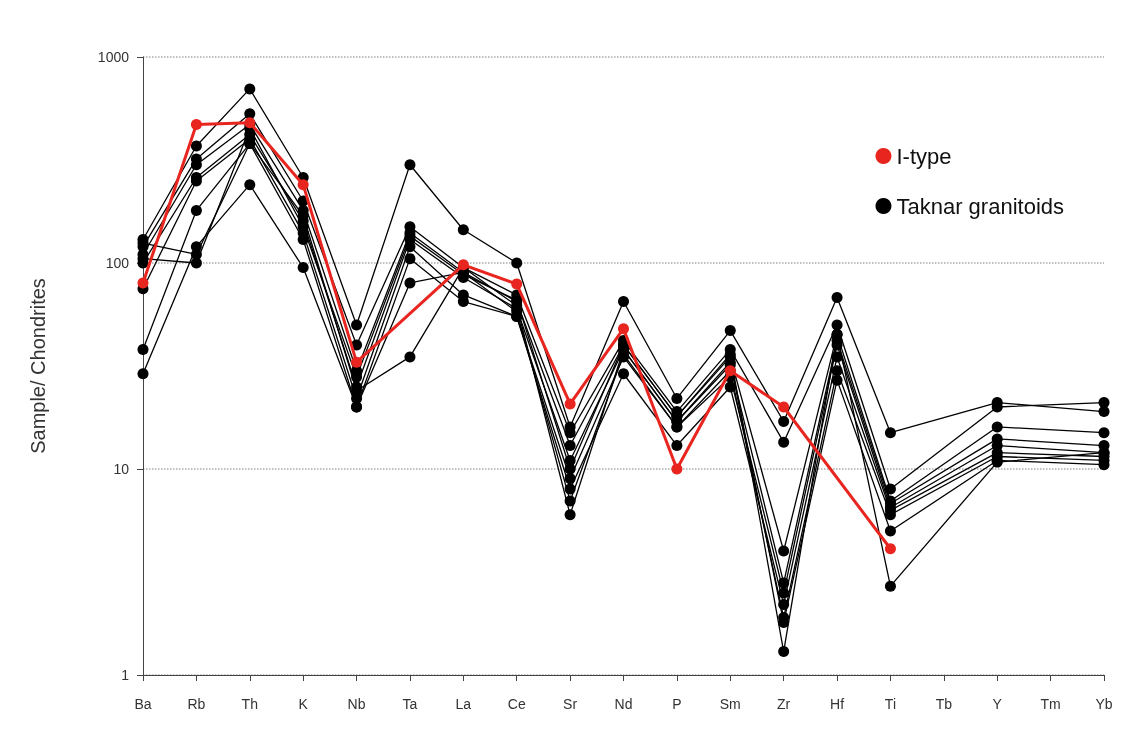 The image size is (1129, 756). I want to click on x-tick-label: Rb, so click(196, 704).